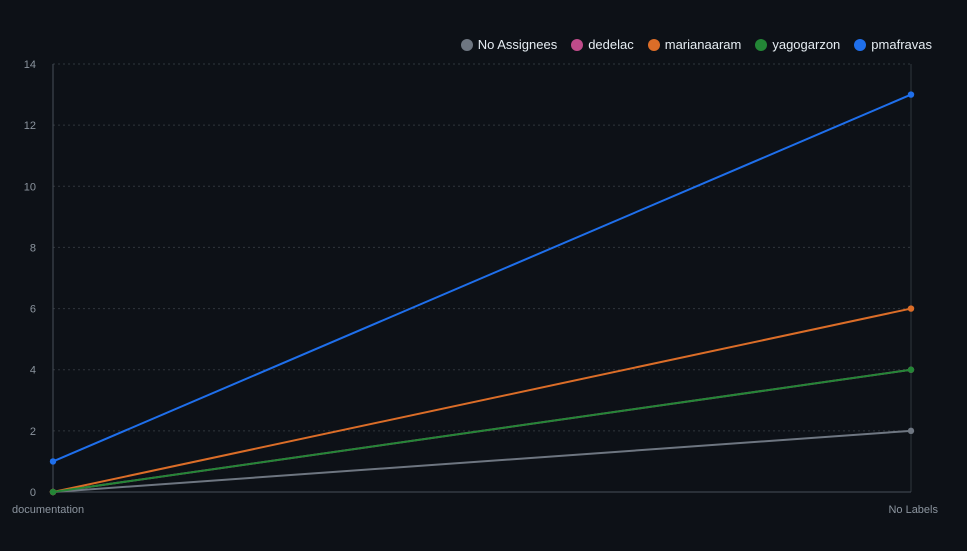  What do you see at coordinates (911, 308) in the screenshot?
I see `data-point-marianaaram` at bounding box center [911, 308].